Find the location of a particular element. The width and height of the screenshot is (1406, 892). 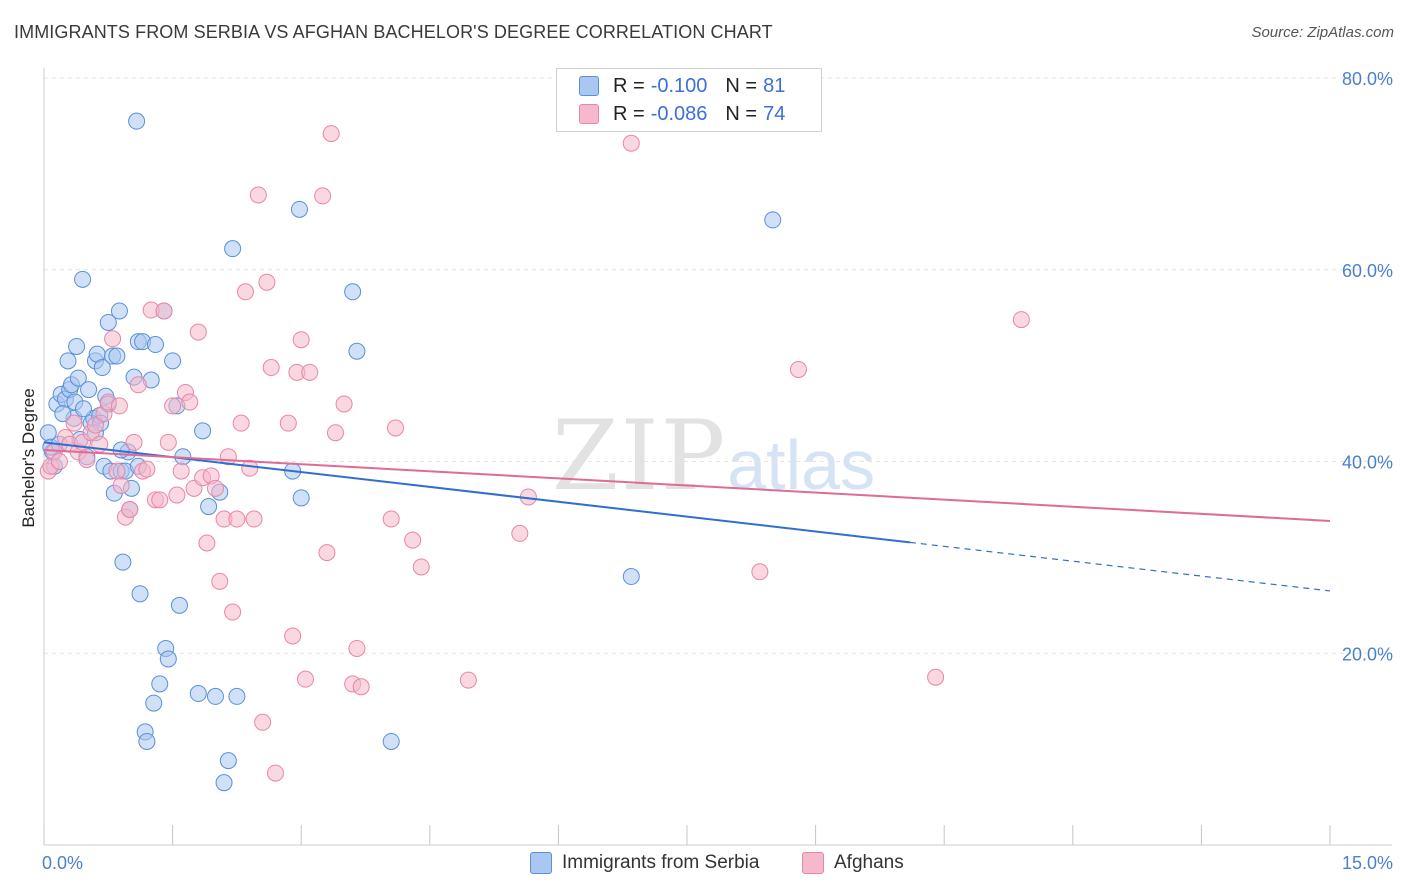

x-tick-label: 15.0% is located at coordinates (1367, 863).